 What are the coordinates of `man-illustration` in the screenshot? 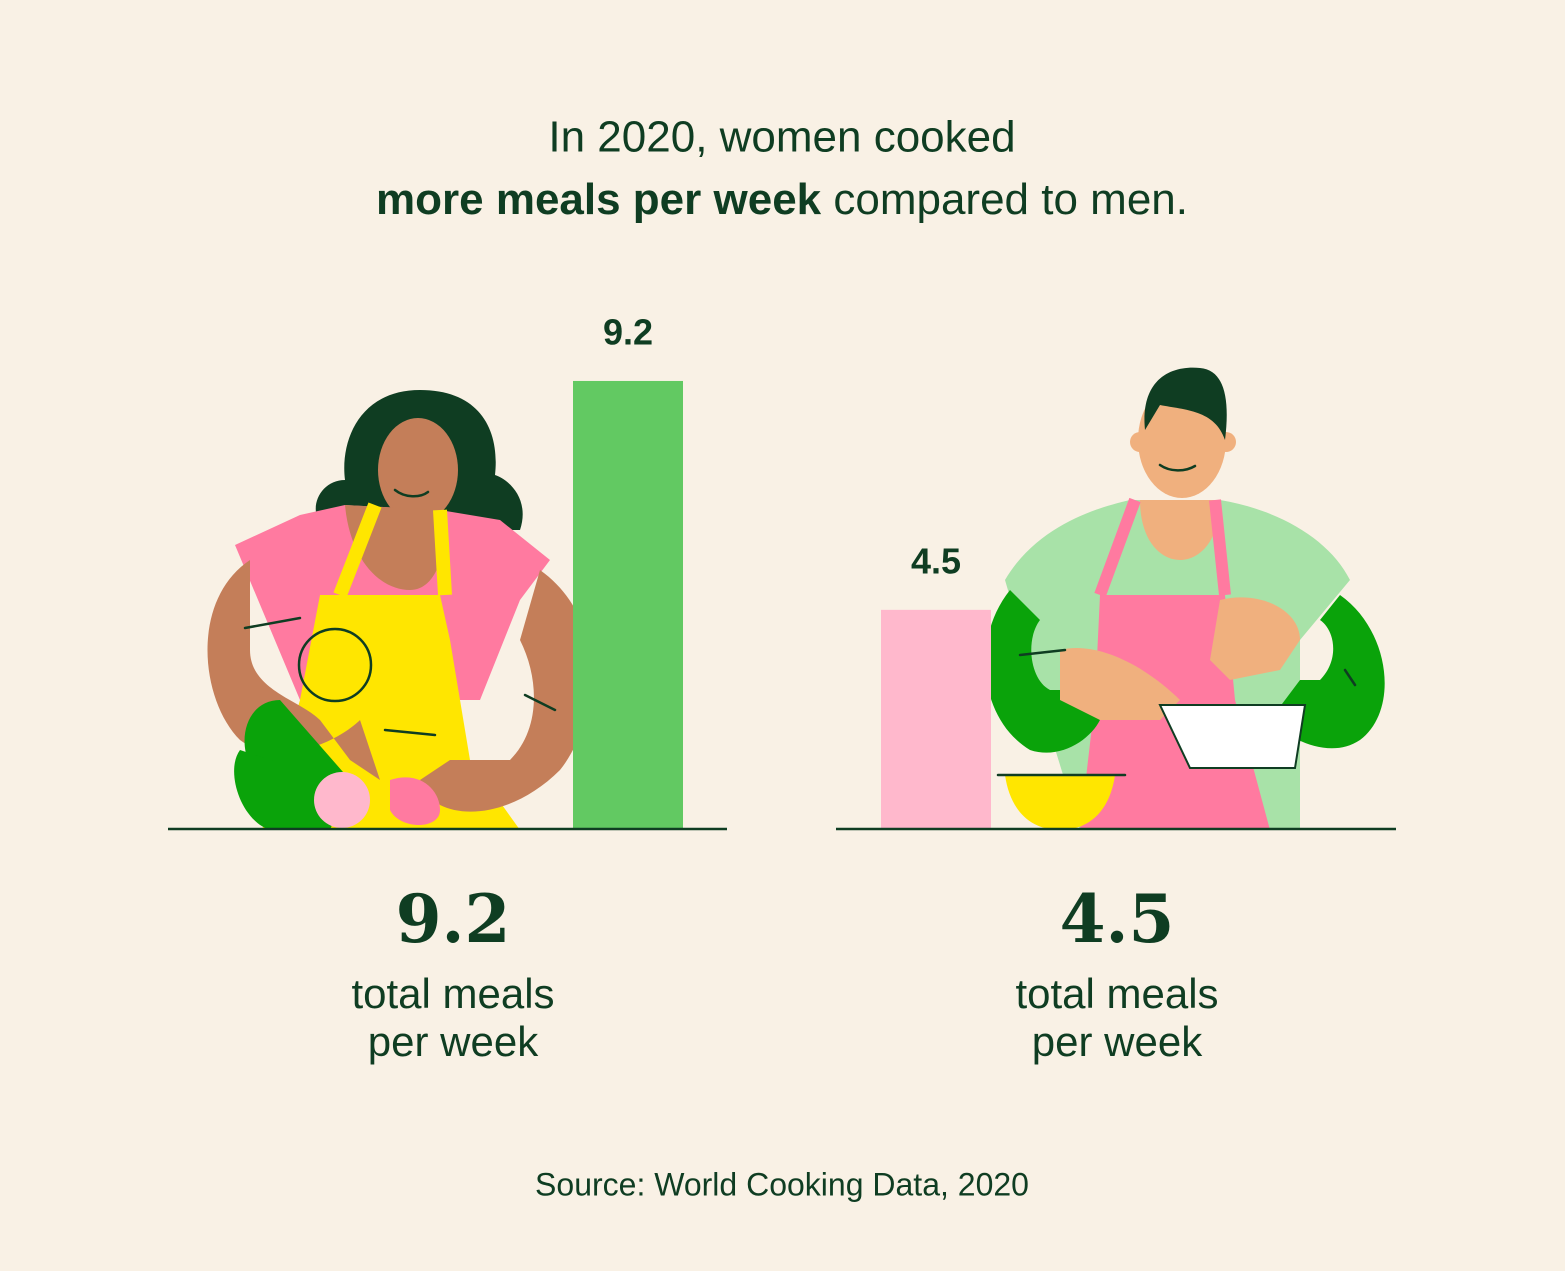 It's located at (1185, 598).